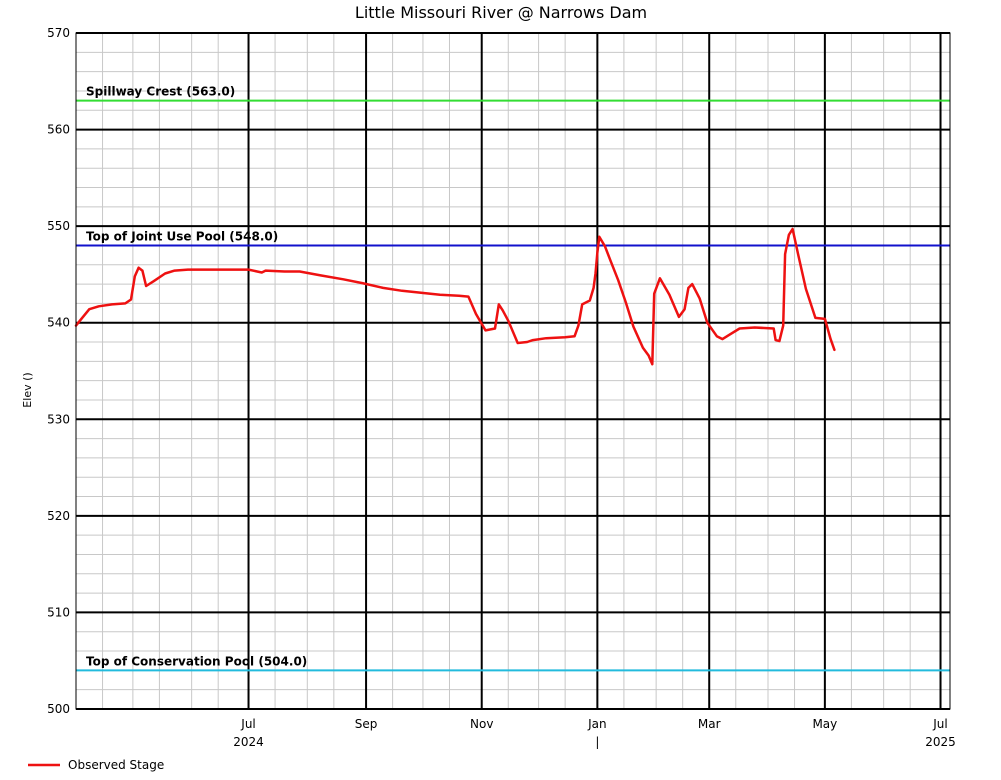 The width and height of the screenshot is (1001, 780). I want to click on legend: Observed Stage, so click(96, 765).